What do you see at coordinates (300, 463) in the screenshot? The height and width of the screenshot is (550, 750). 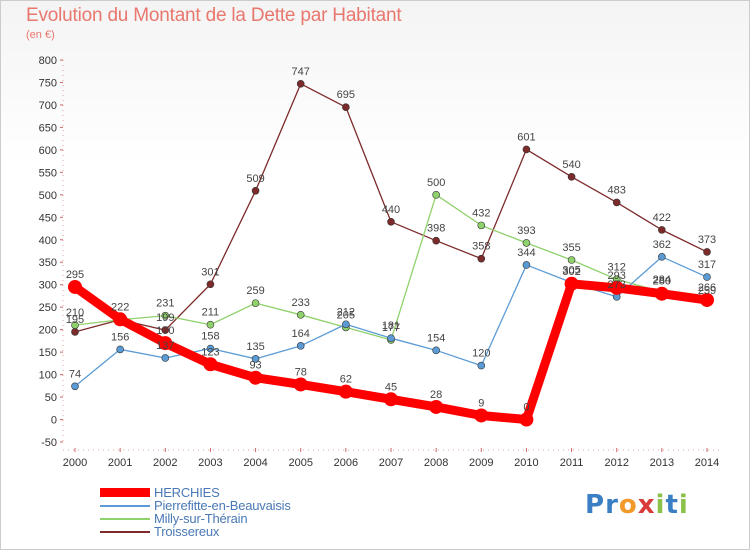 I see `x-tick-label: 2005` at bounding box center [300, 463].